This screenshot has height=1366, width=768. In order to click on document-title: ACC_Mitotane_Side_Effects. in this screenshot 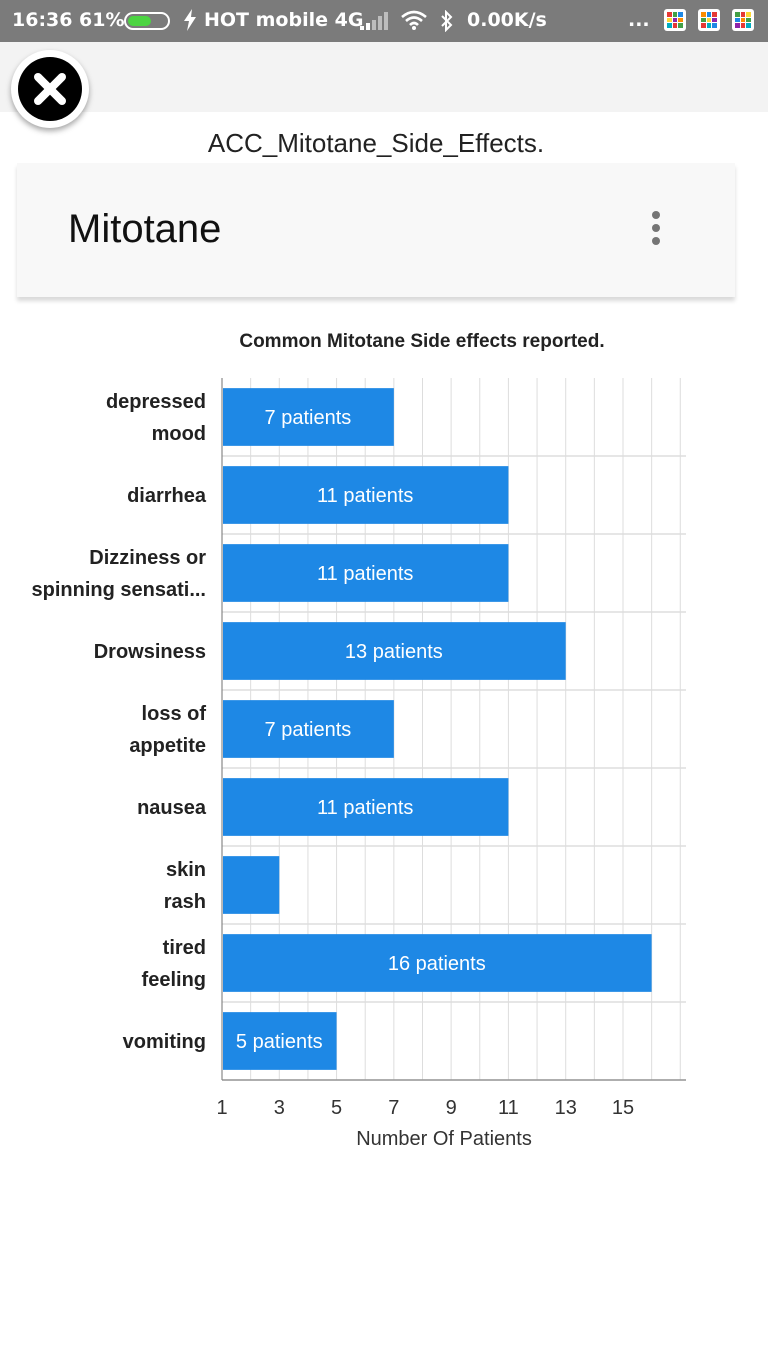, I will do `click(376, 143)`.